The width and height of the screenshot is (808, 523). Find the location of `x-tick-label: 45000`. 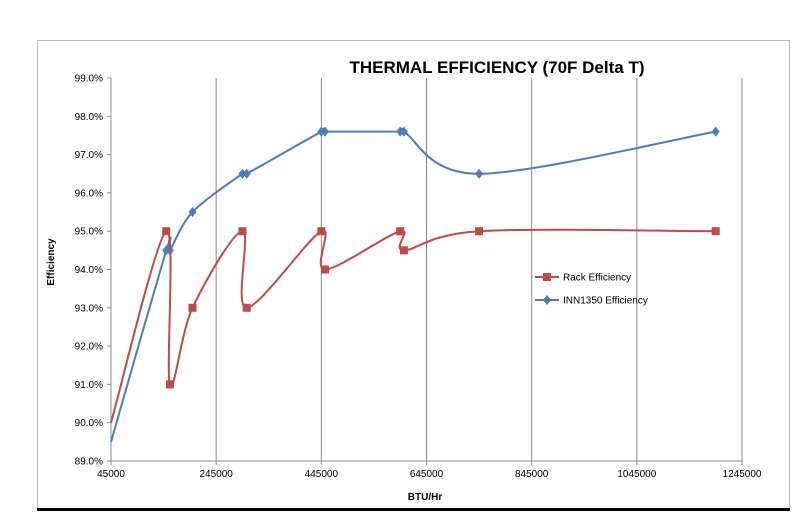

x-tick-label: 45000 is located at coordinates (111, 474).